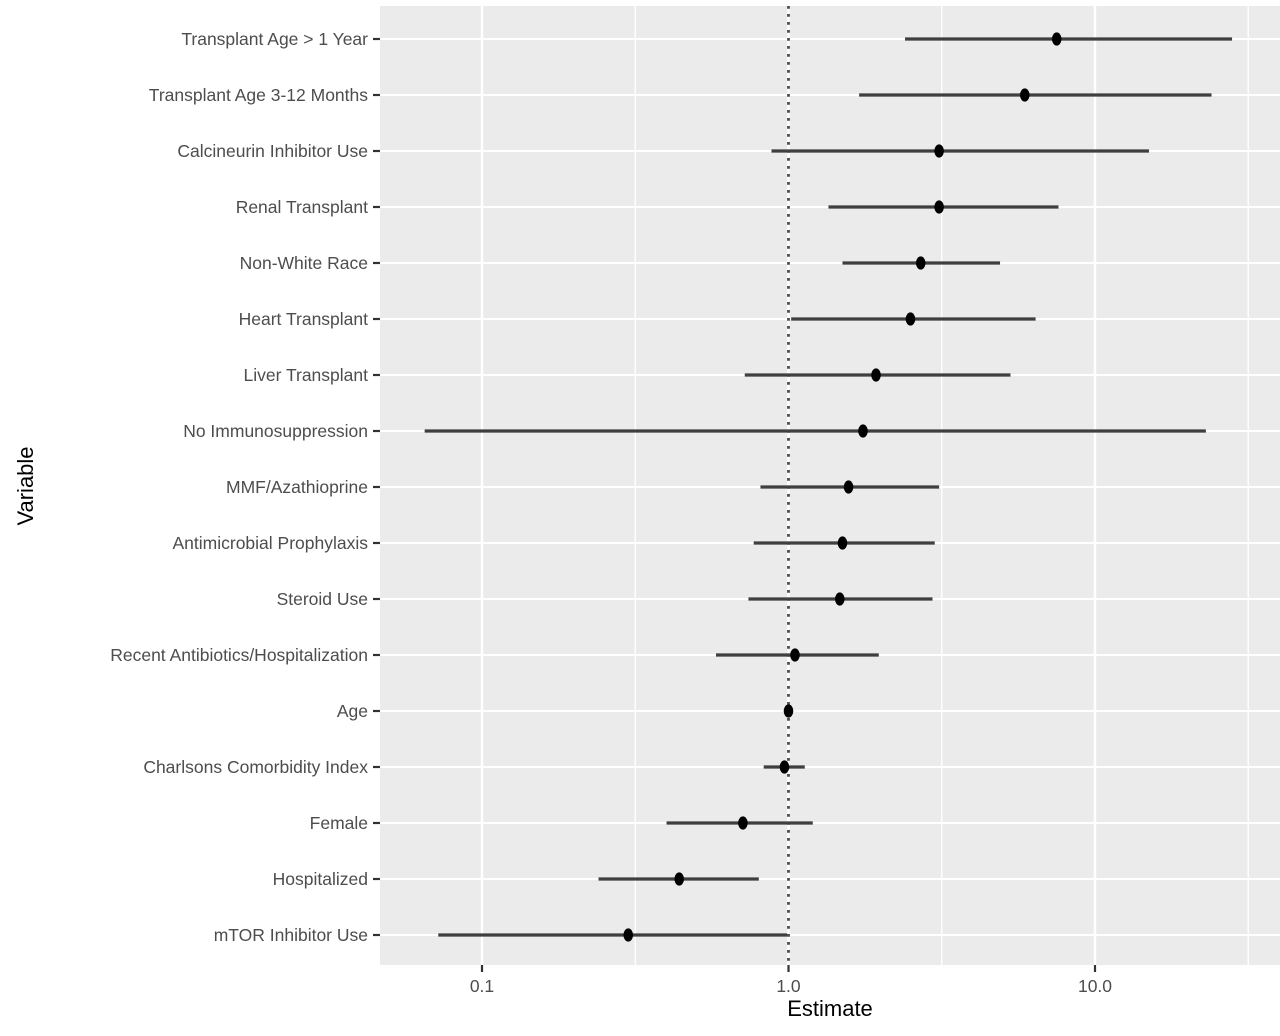 This screenshot has width=1280, height=1036. What do you see at coordinates (25, 486) in the screenshot?
I see `y-axis-title: Variable` at bounding box center [25, 486].